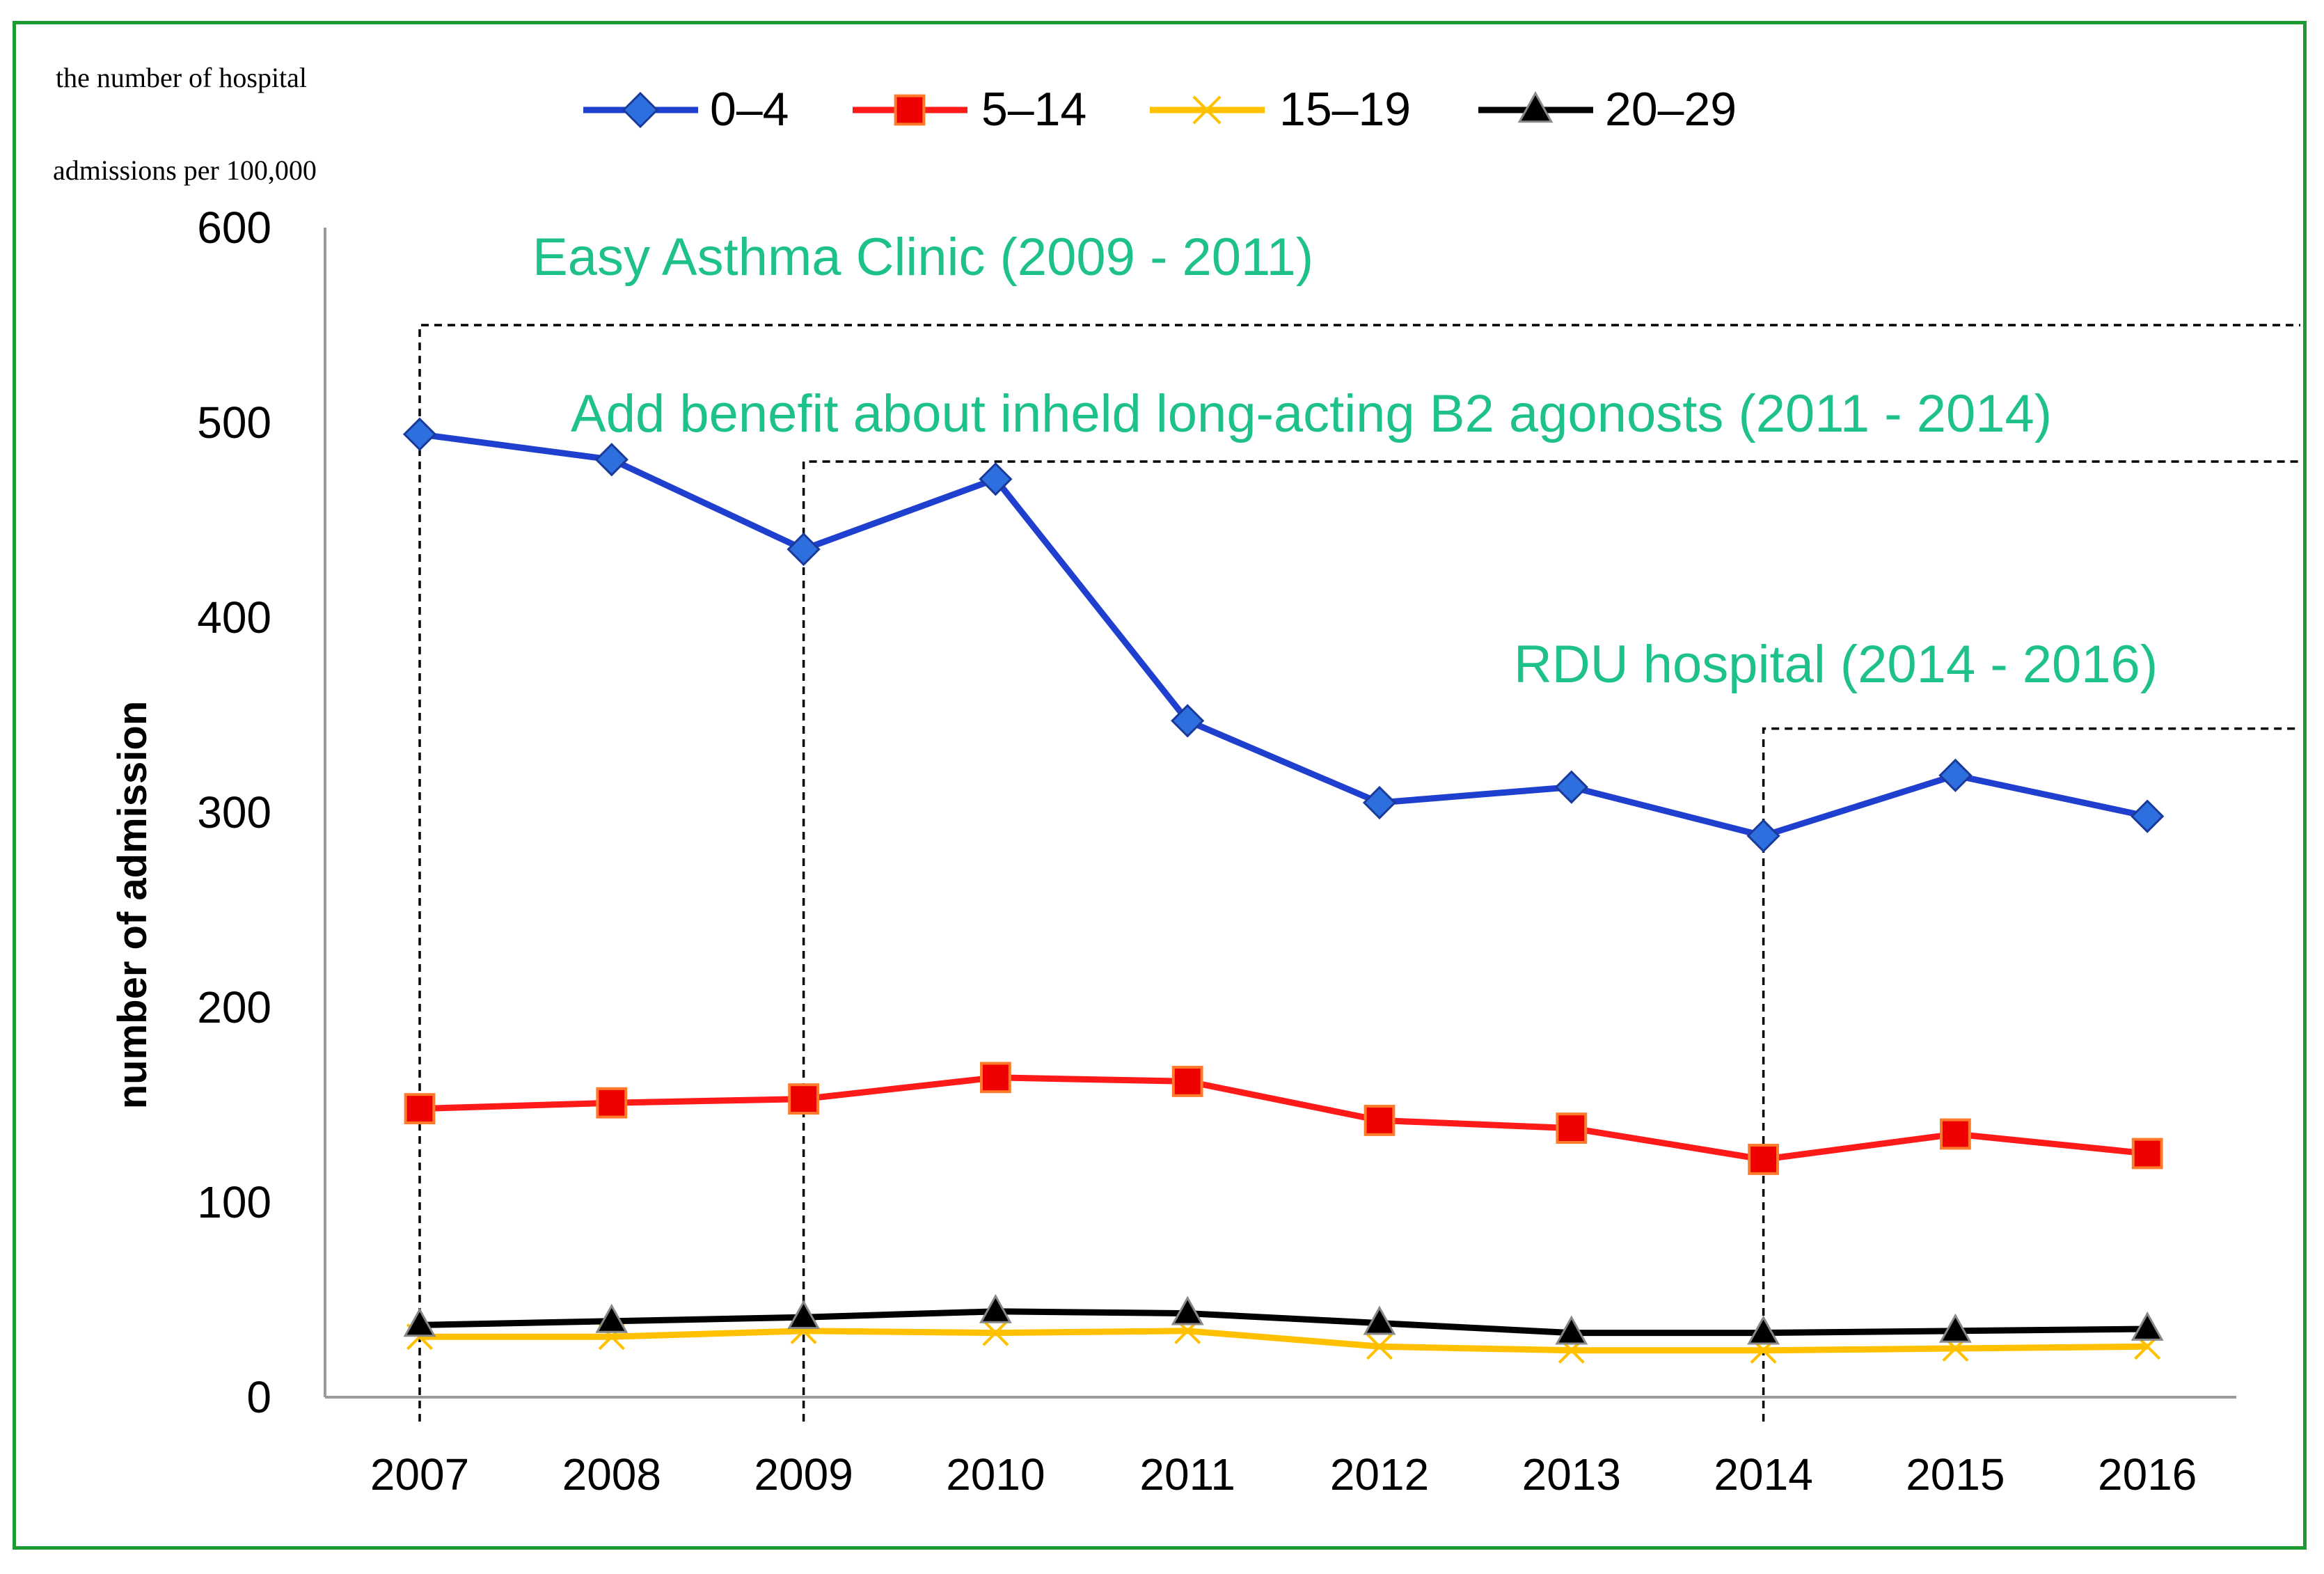 This screenshot has width=2324, height=1574. I want to click on x-tick-label: 2016, so click(2147, 1475).